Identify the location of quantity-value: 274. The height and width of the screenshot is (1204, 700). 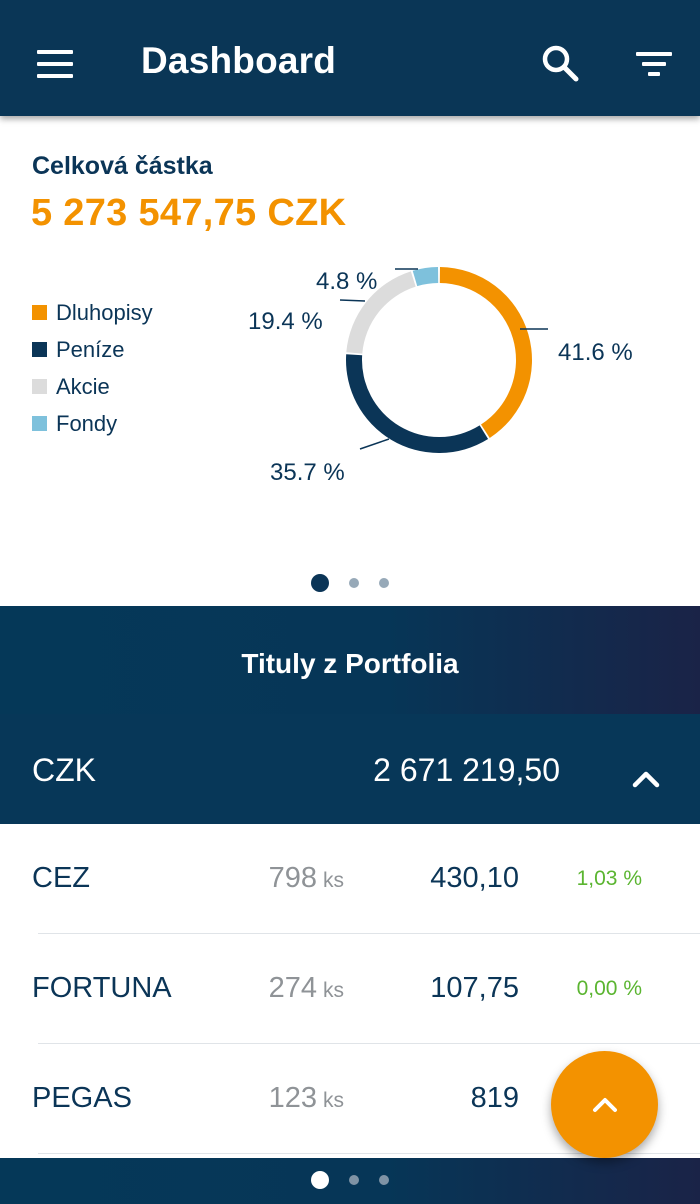
(292, 988).